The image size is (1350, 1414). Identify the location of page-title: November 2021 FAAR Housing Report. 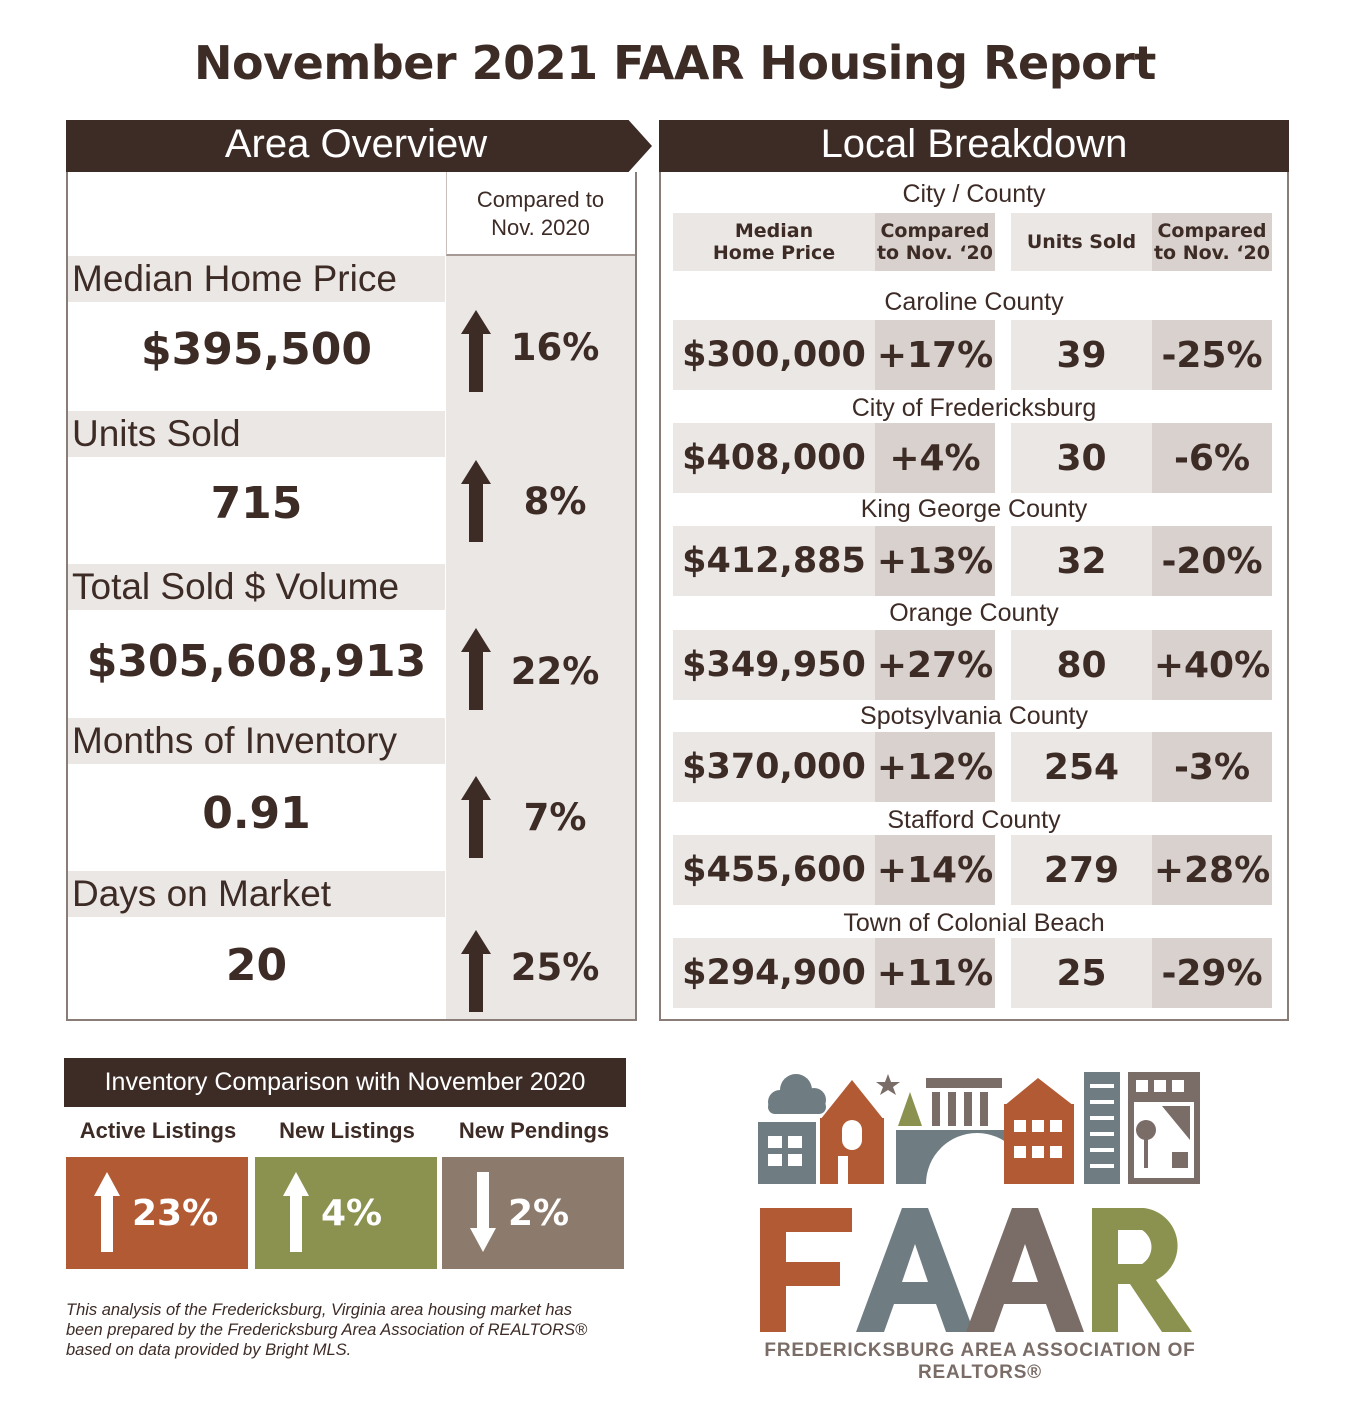
(675, 63).